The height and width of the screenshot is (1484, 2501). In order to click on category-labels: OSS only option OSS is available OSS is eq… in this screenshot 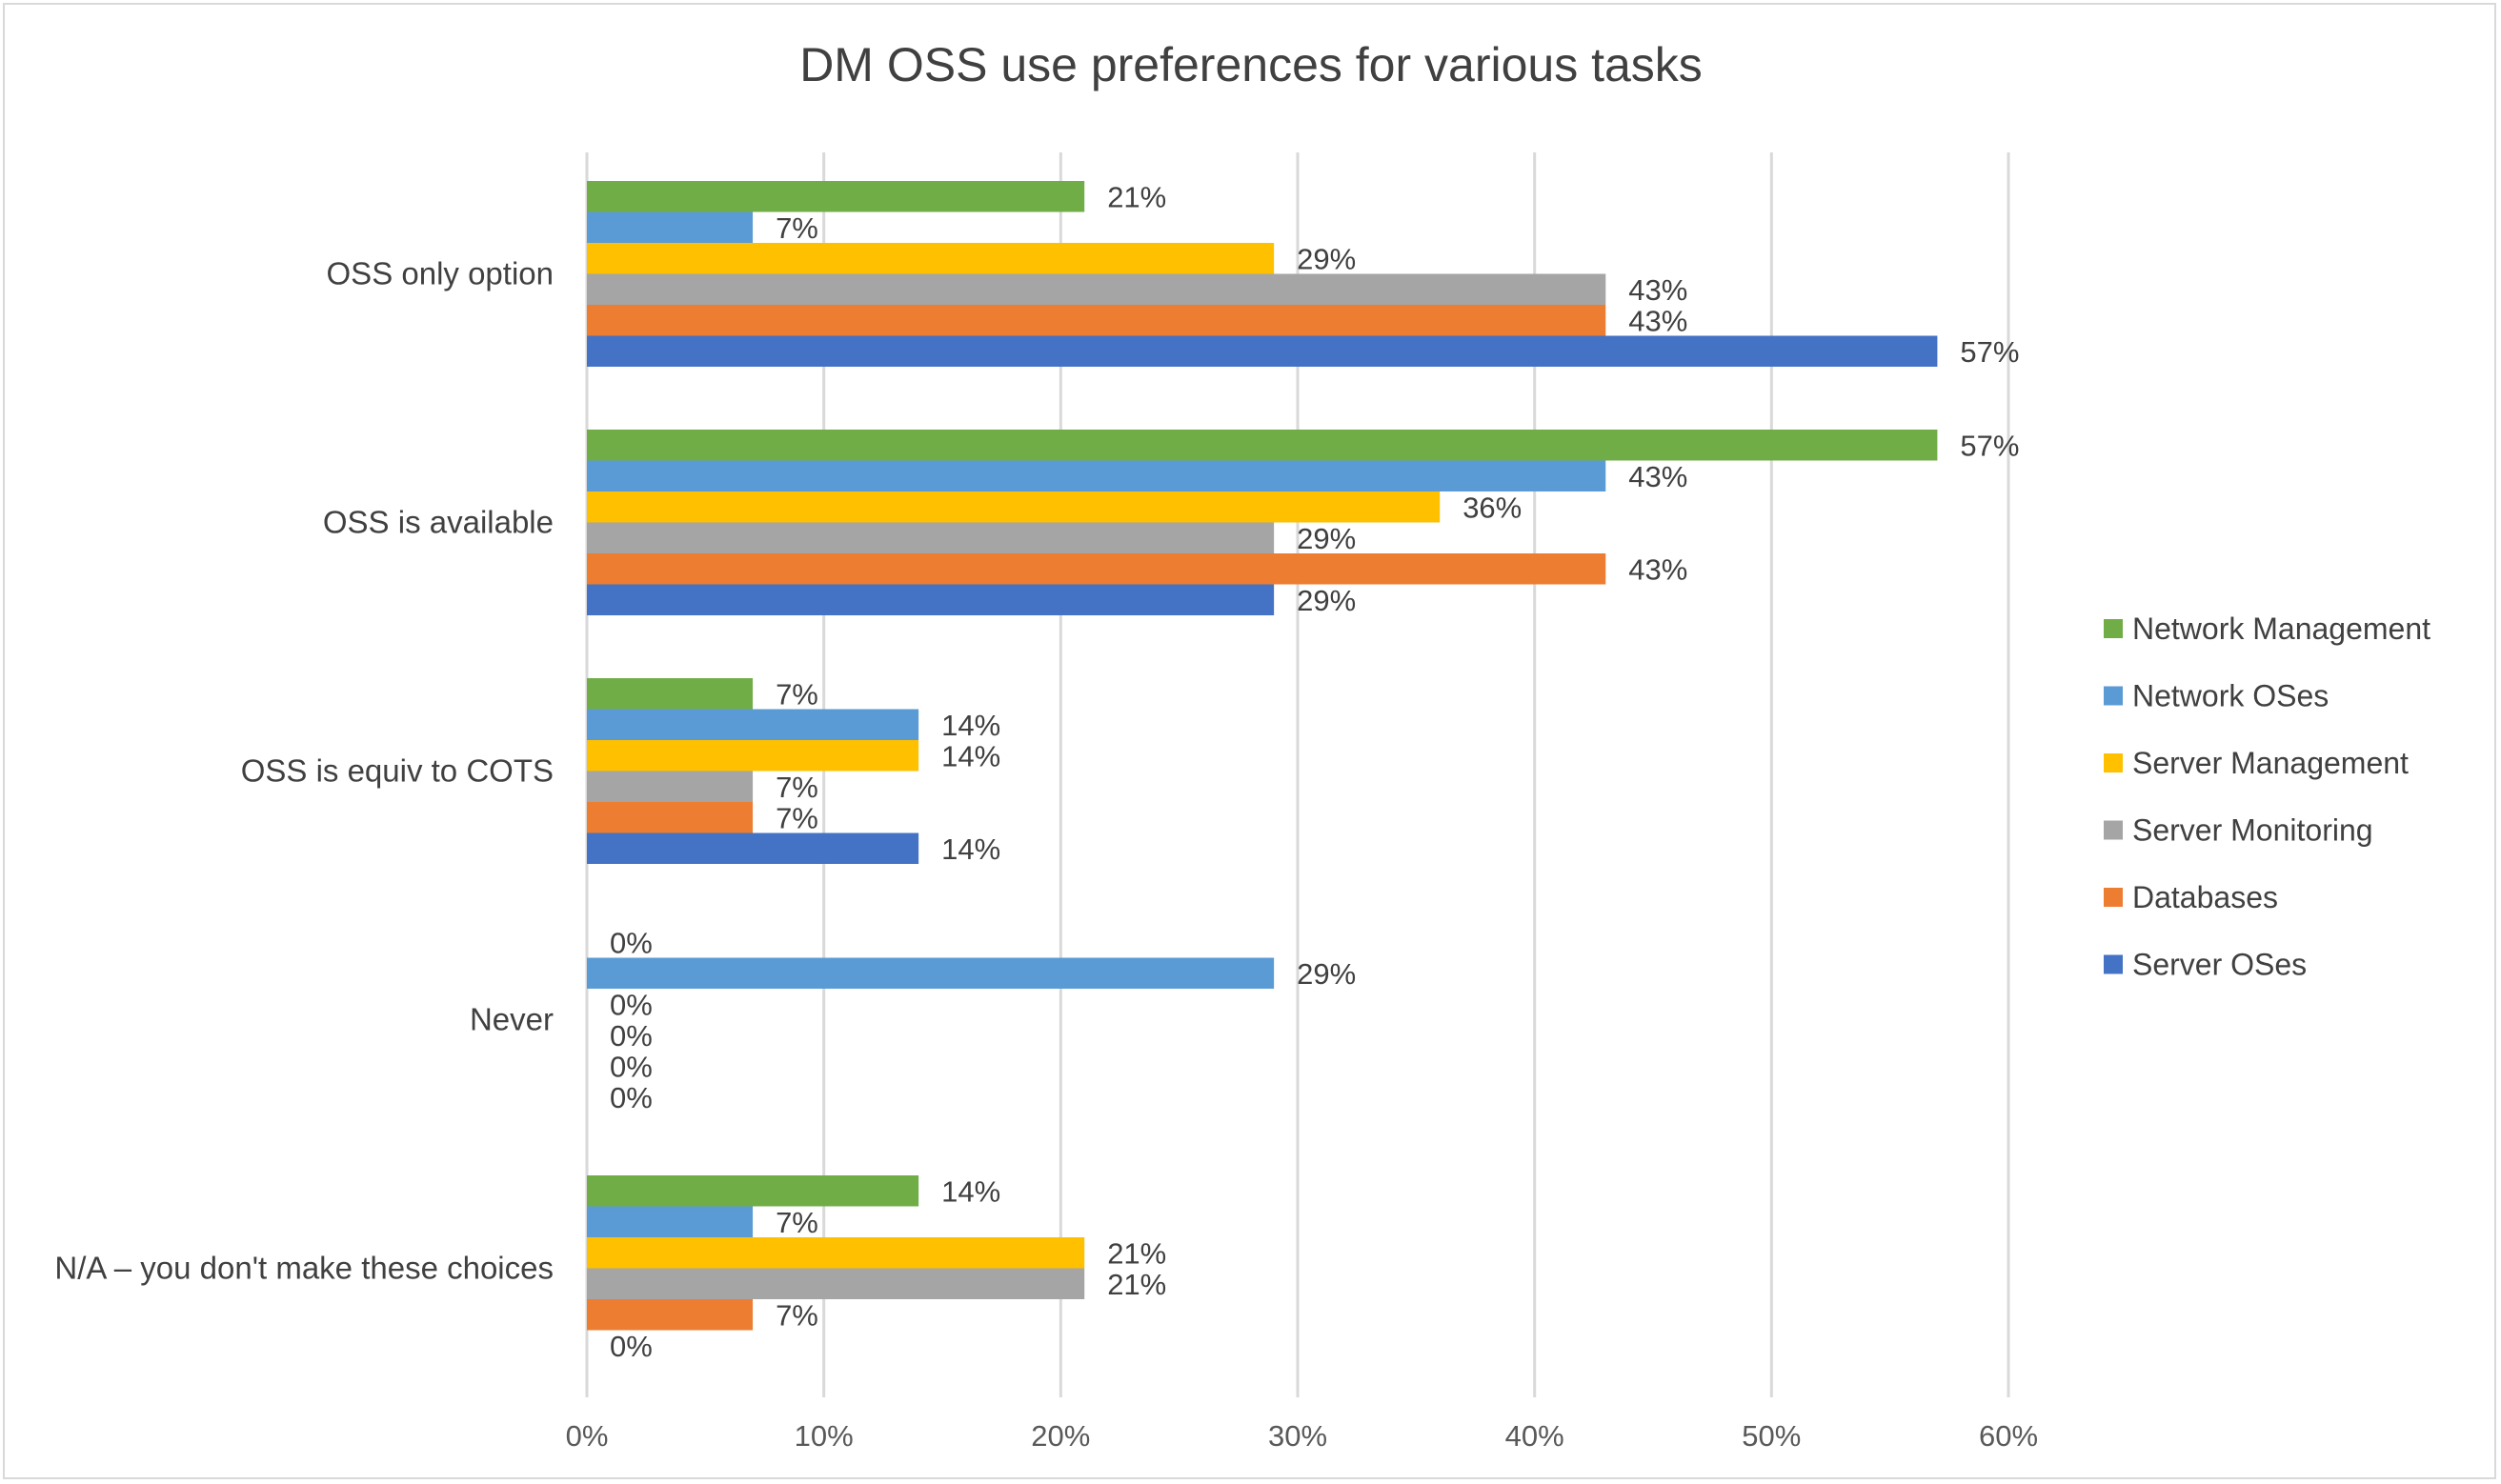, I will do `click(304, 771)`.